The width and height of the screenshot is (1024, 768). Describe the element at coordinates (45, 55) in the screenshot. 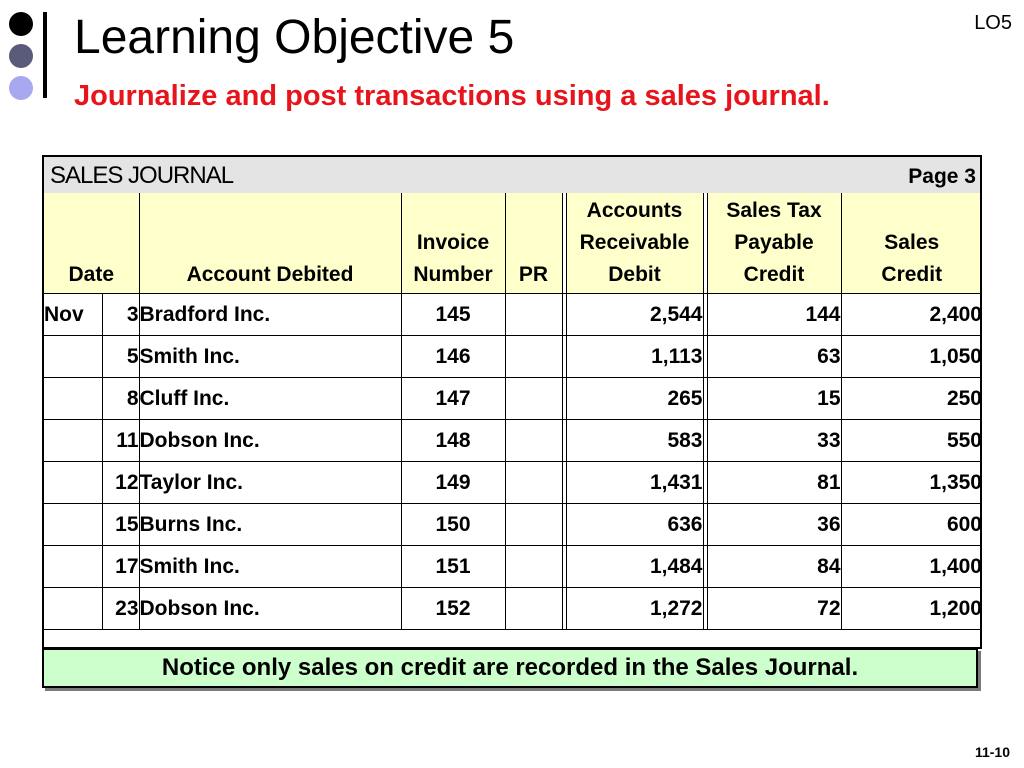

I see `title-divider-bar` at that location.